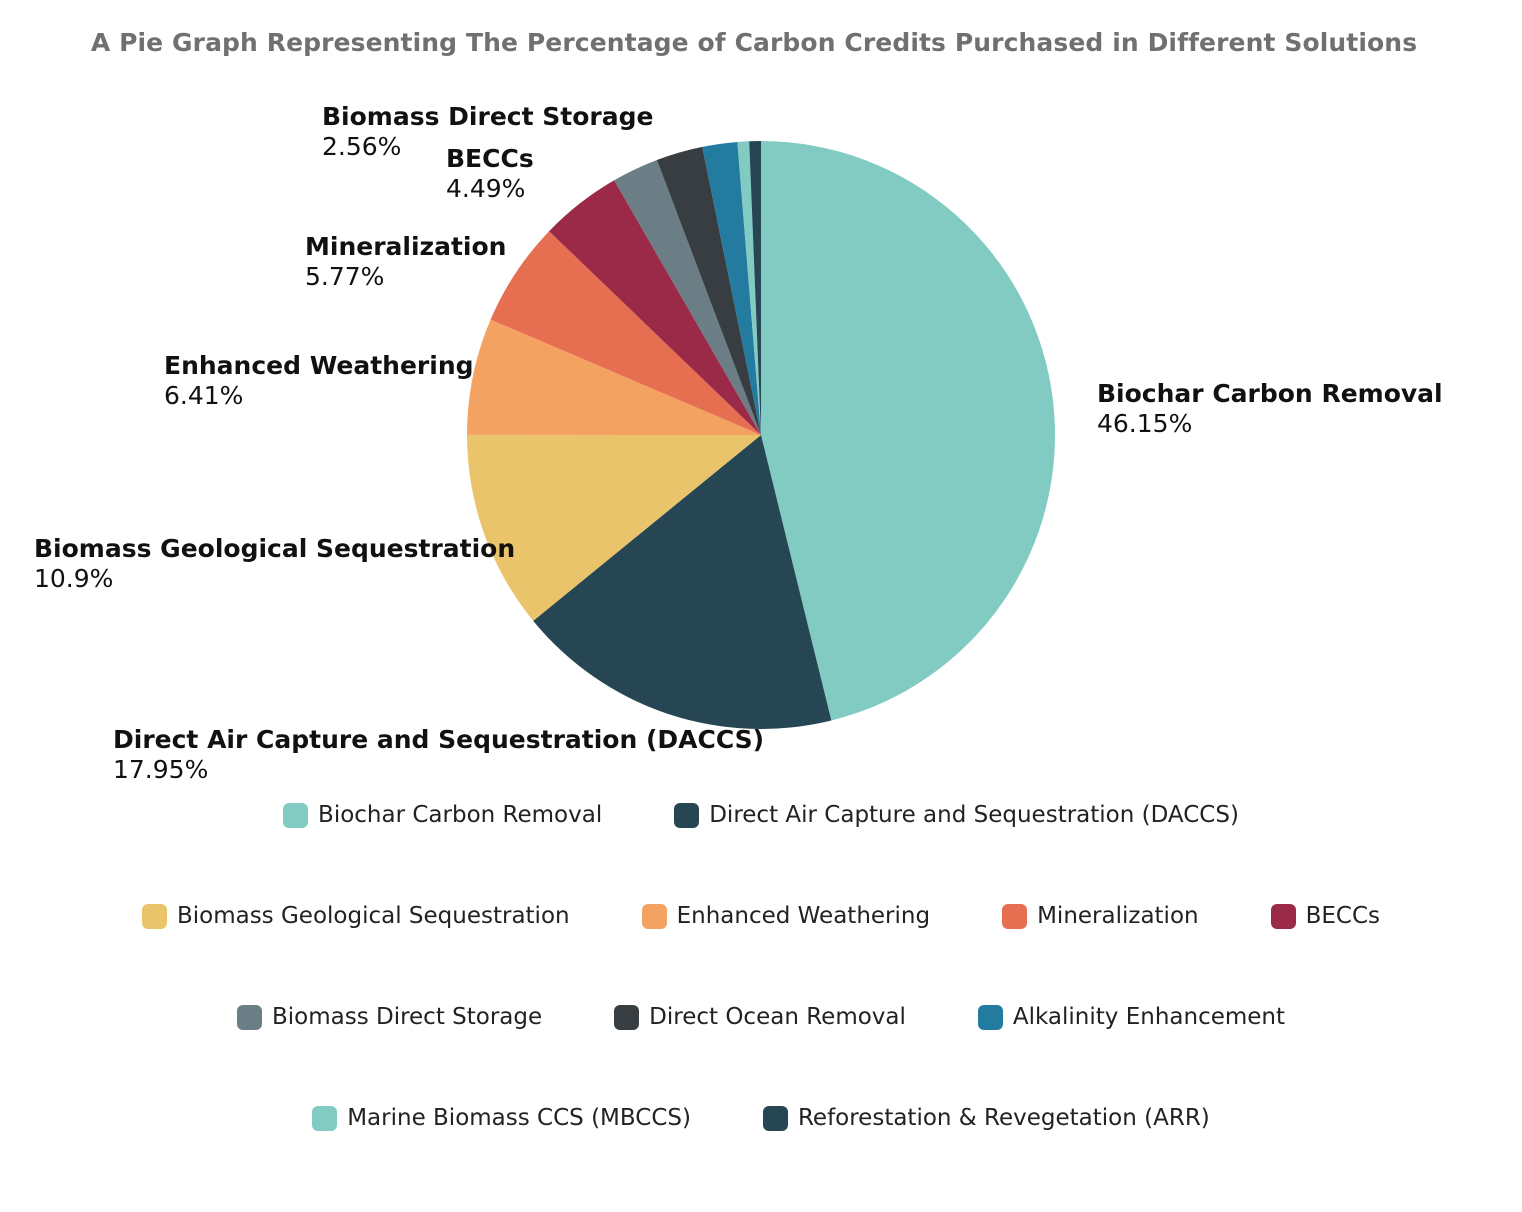 This screenshot has width=1522, height=1212. What do you see at coordinates (803, 916) in the screenshot?
I see `legend-label: Enhanced Weathering` at bounding box center [803, 916].